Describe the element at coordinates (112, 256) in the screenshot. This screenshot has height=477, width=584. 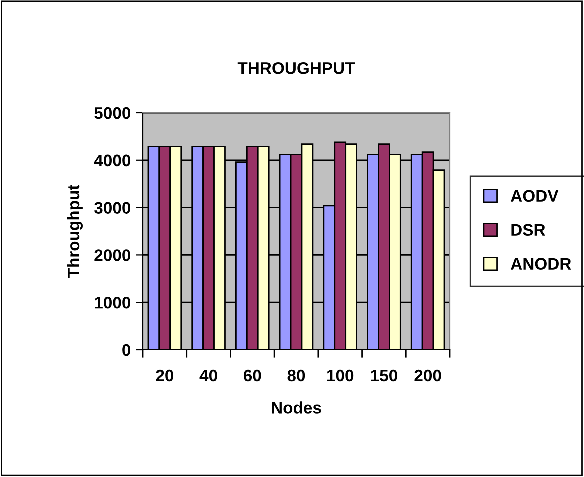
I see `y-tick-label: 2000` at that location.